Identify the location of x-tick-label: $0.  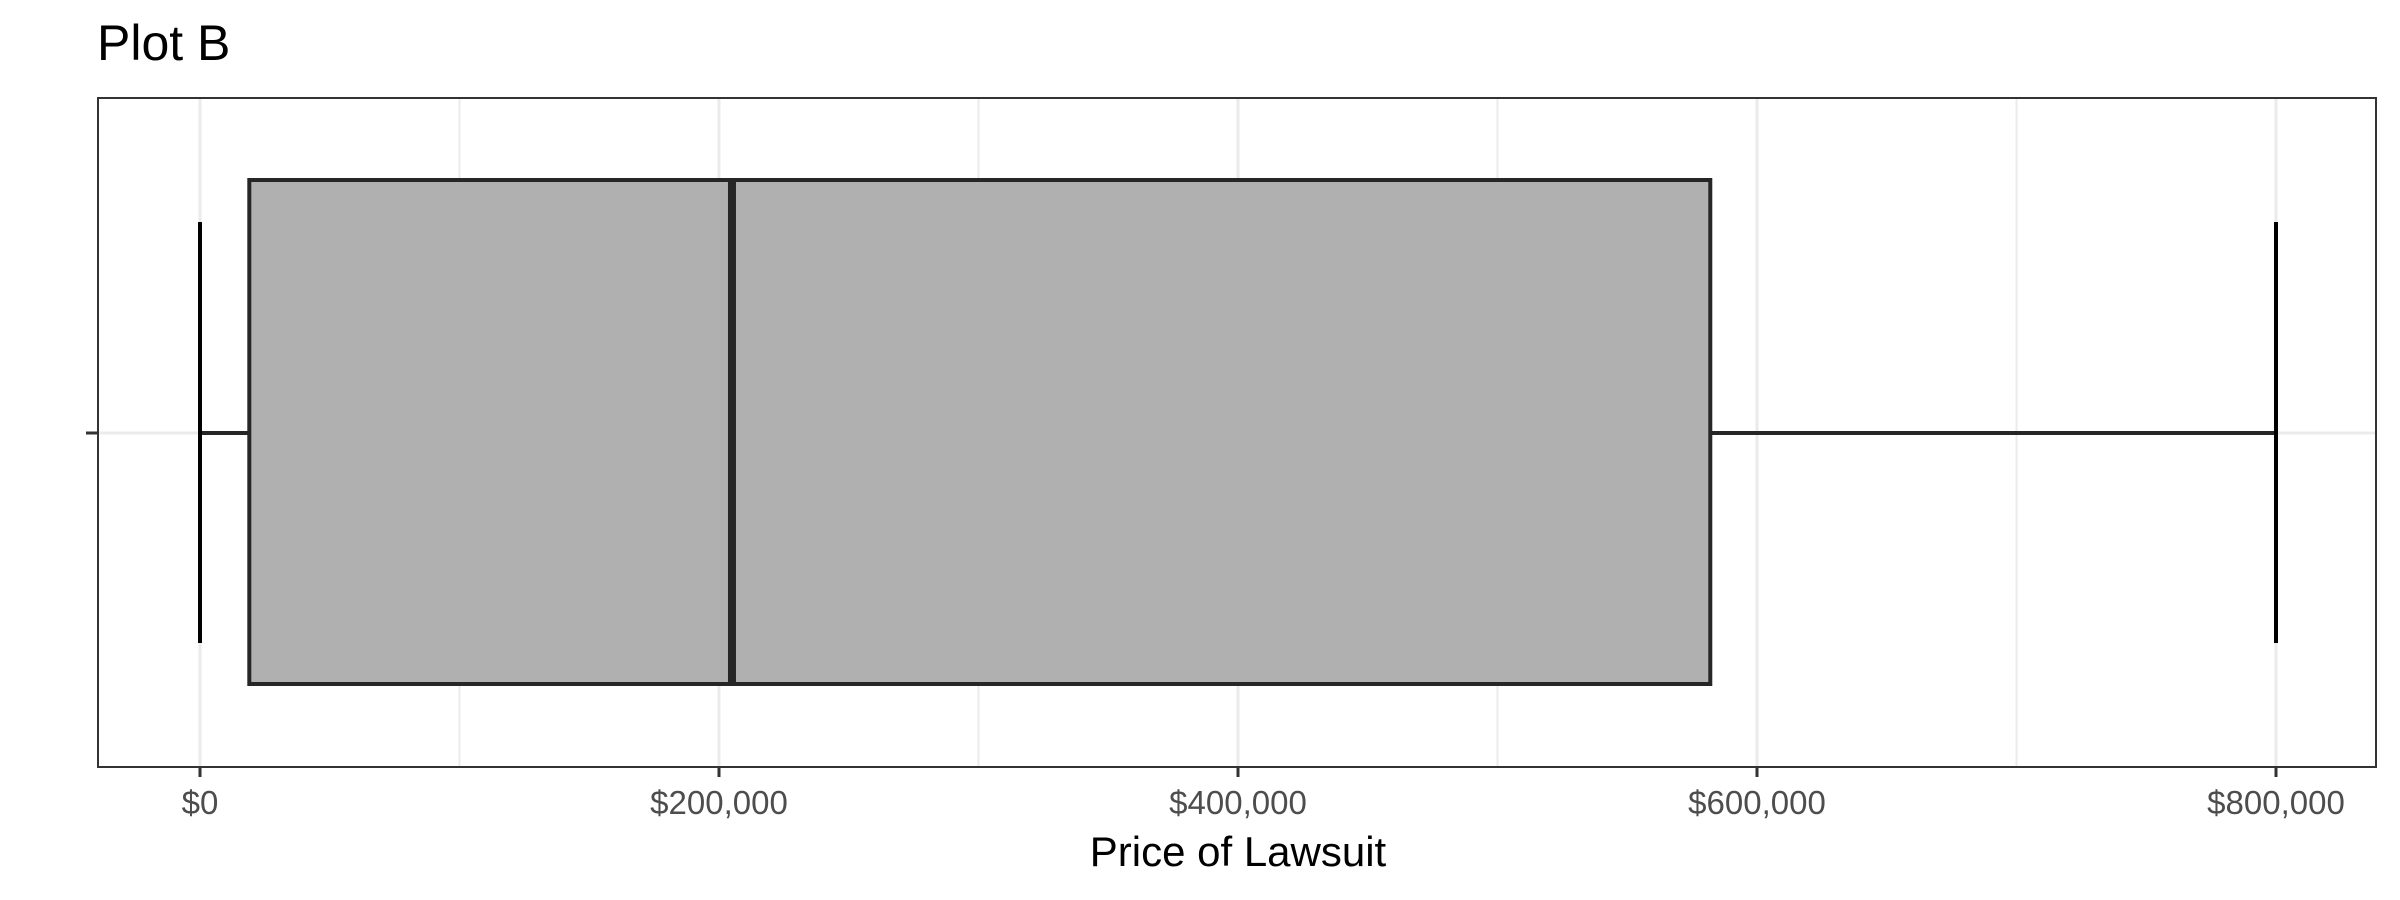
(200, 802).